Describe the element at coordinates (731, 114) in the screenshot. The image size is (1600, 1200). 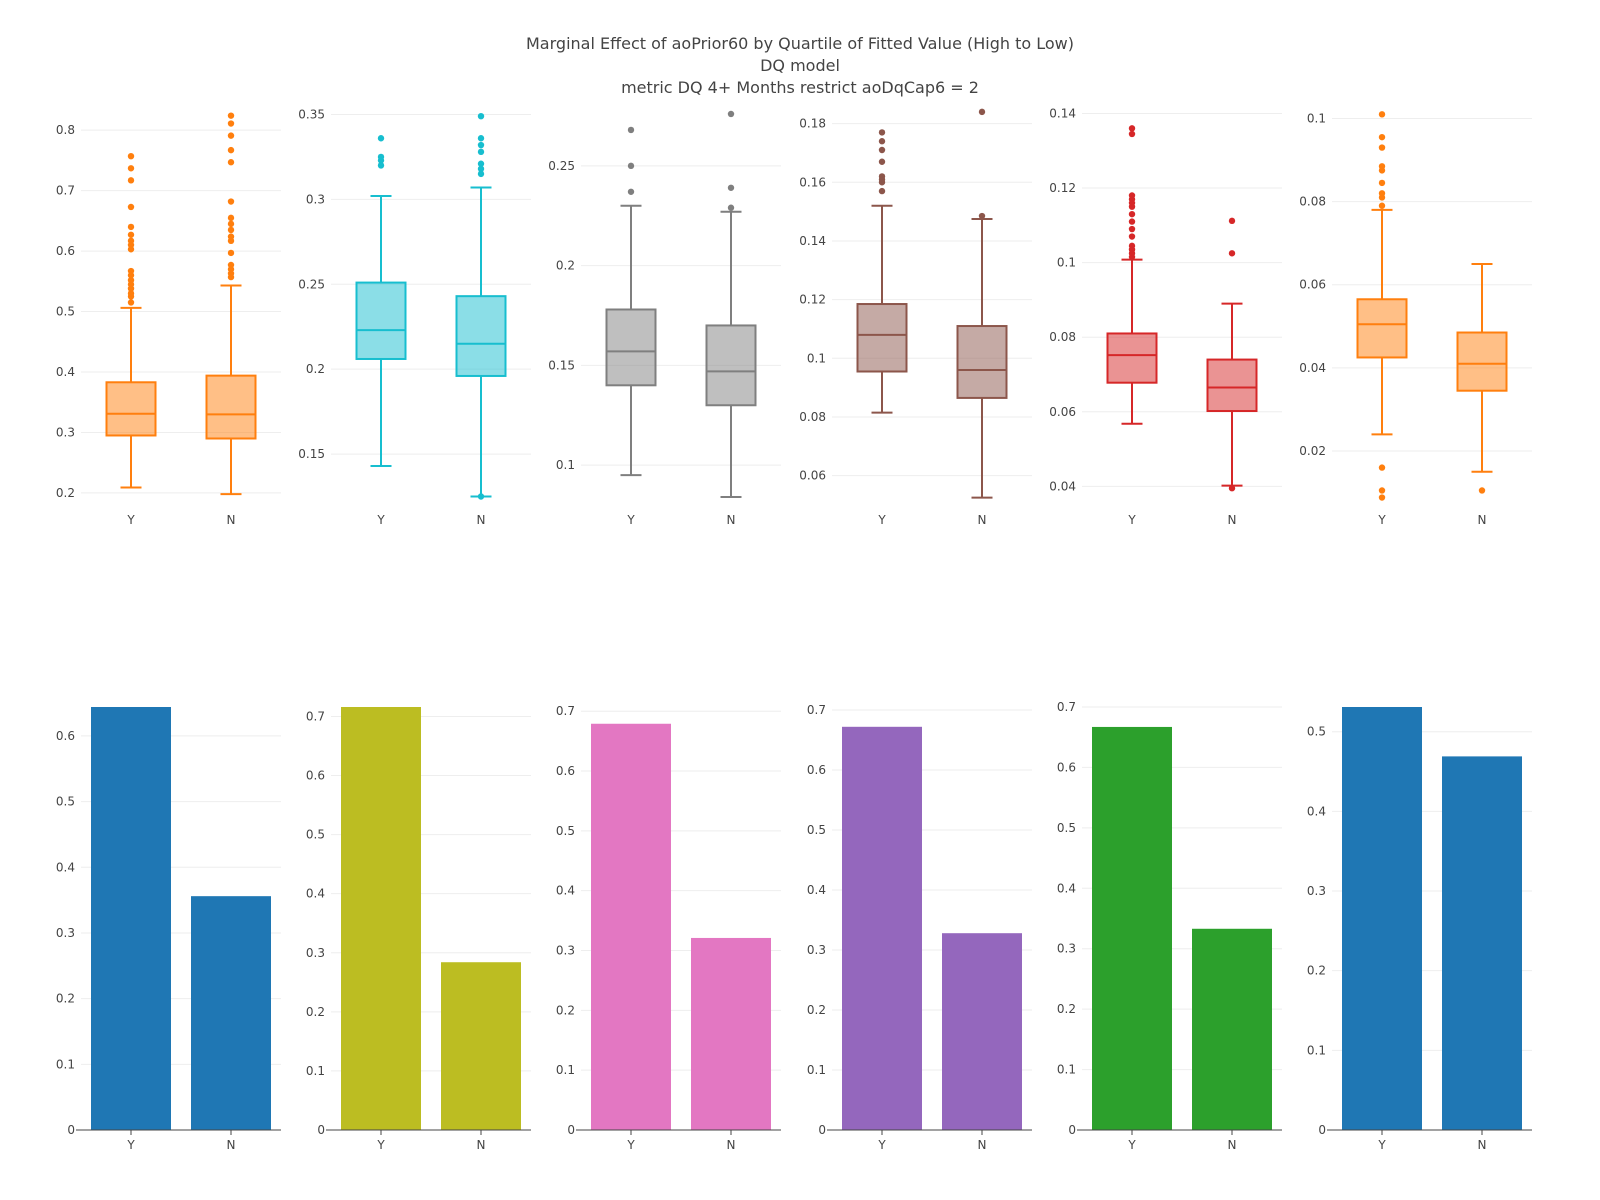
I see `chart-top-3-box-n-outlier-point` at that location.